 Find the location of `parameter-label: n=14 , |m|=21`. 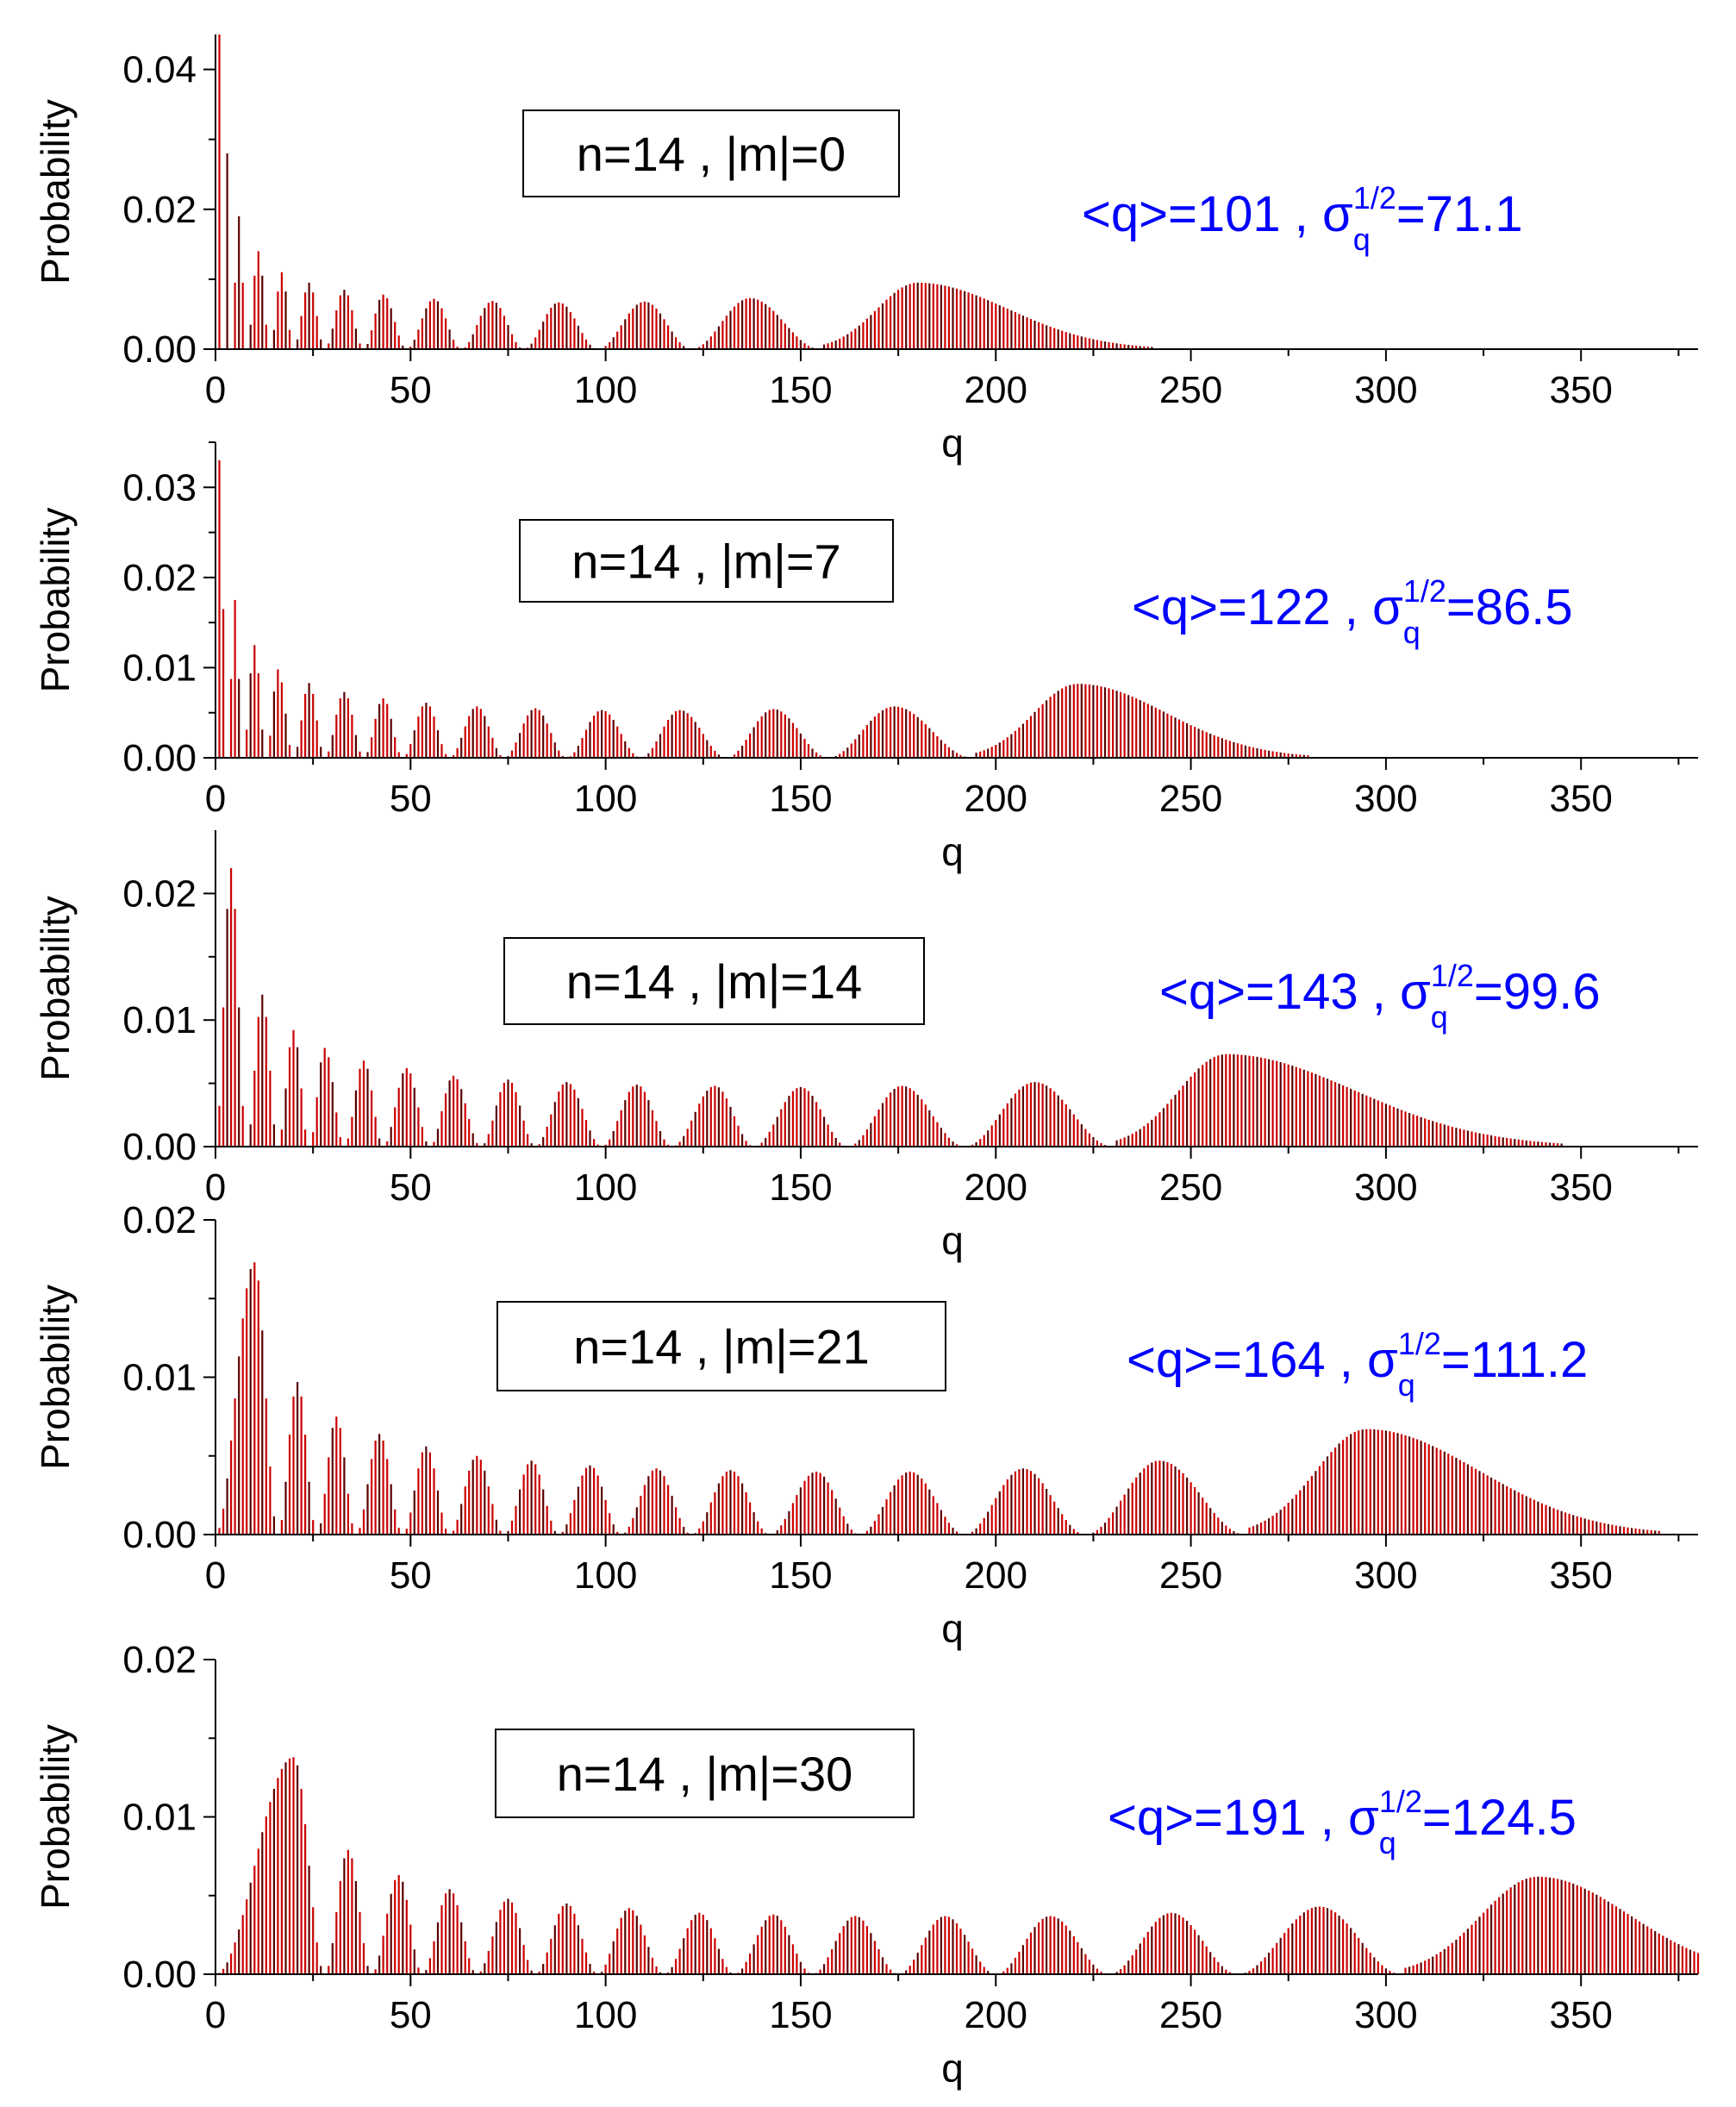

parameter-label: n=14 , |m|=21 is located at coordinates (721, 1347).